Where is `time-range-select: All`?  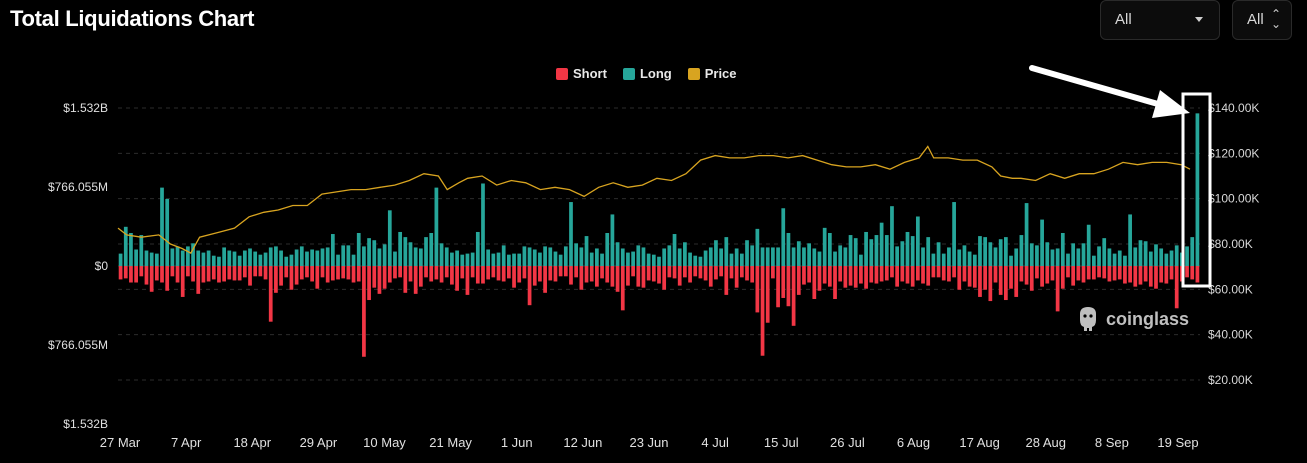
time-range-select: All is located at coordinates (1160, 20).